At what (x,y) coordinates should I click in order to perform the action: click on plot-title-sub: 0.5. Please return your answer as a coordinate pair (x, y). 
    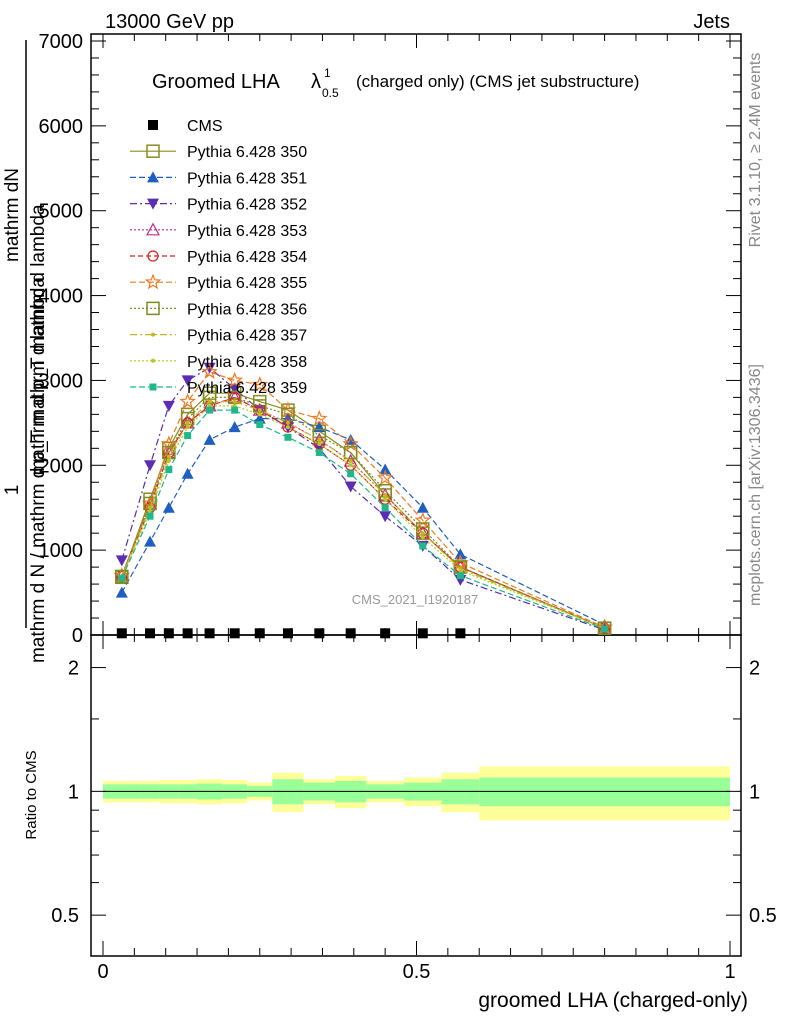
    Looking at the image, I should click on (330, 93).